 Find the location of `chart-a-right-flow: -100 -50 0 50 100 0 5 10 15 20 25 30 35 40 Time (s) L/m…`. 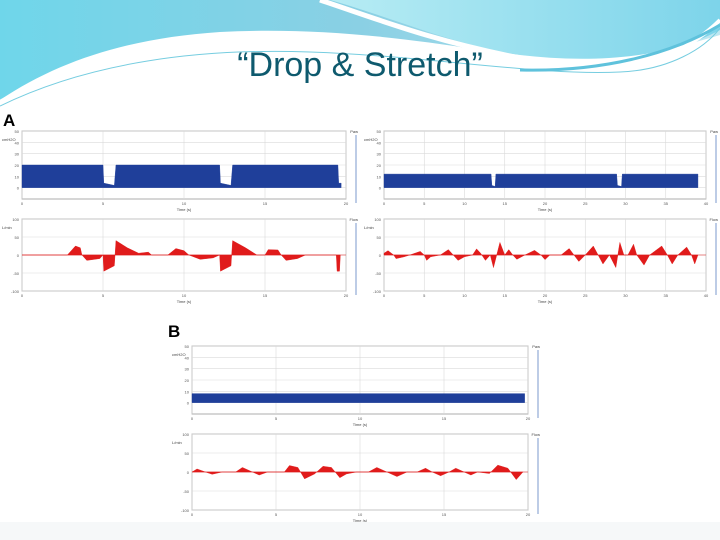

chart-a-right-flow: -100 -50 0 50 100 0 5 10 15 20 25 30 35 40 Time (s) L/m… is located at coordinates (541, 259).